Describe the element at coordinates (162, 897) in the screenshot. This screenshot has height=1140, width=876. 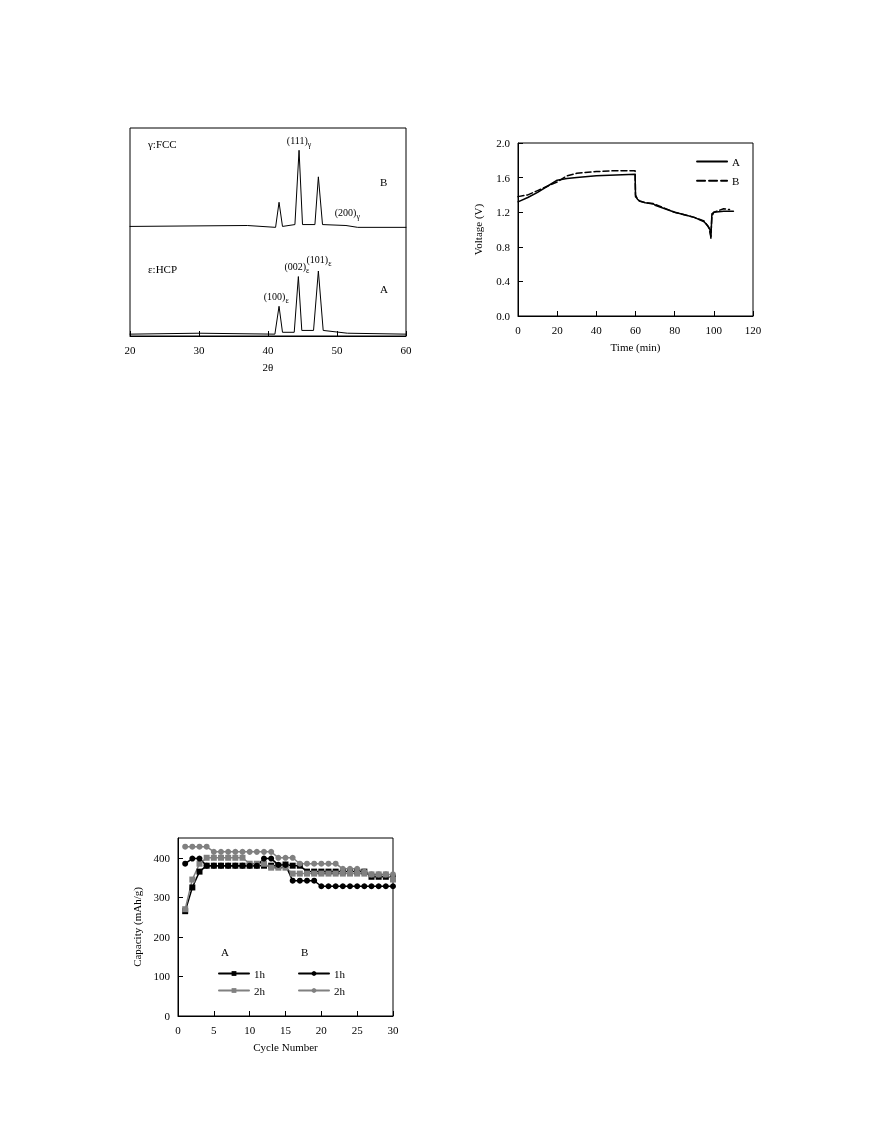
I see `y-tick-label: 300` at that location.